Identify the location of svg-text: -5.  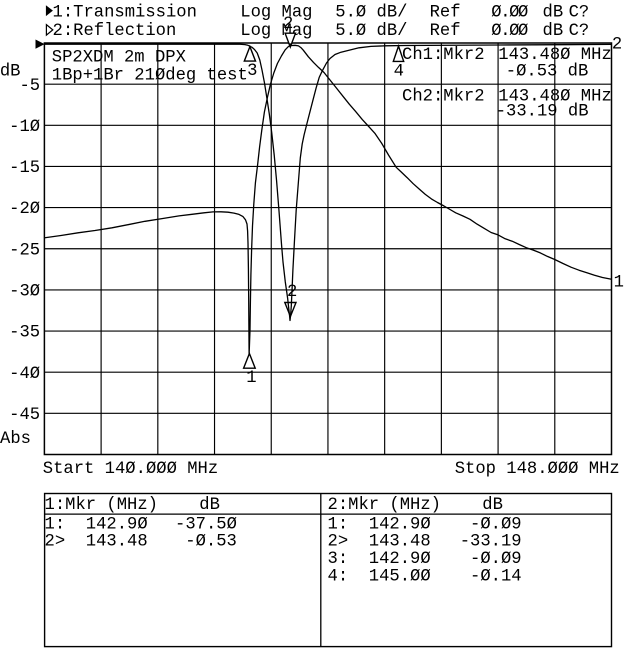
(29, 86).